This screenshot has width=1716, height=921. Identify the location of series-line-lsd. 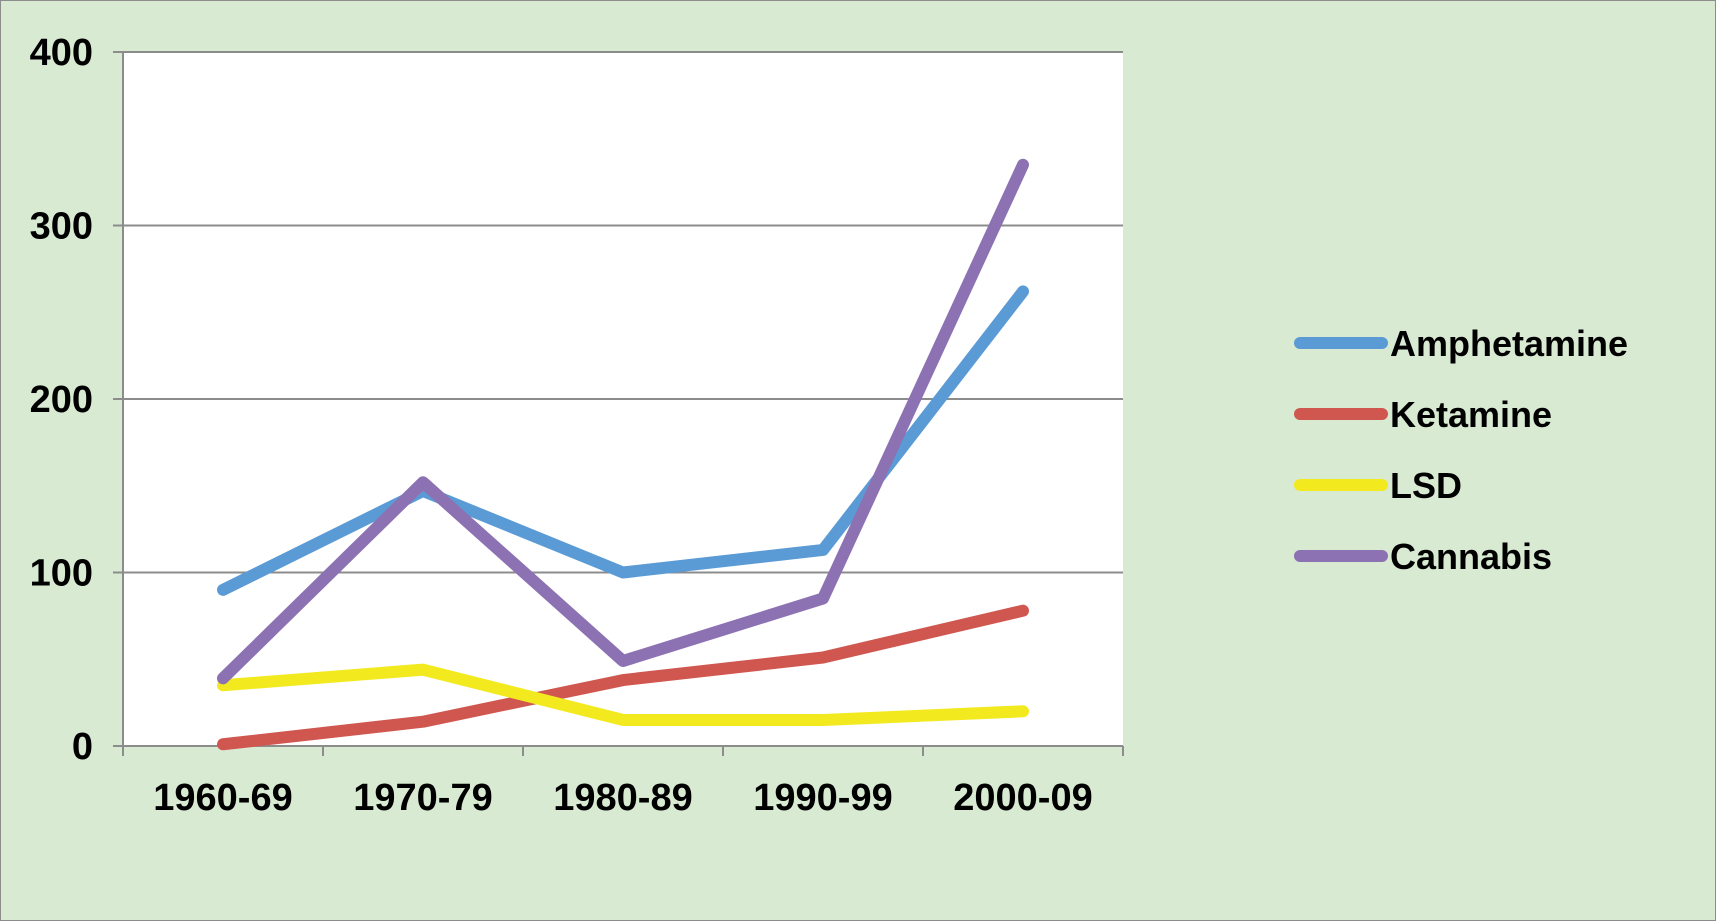
(623, 694).